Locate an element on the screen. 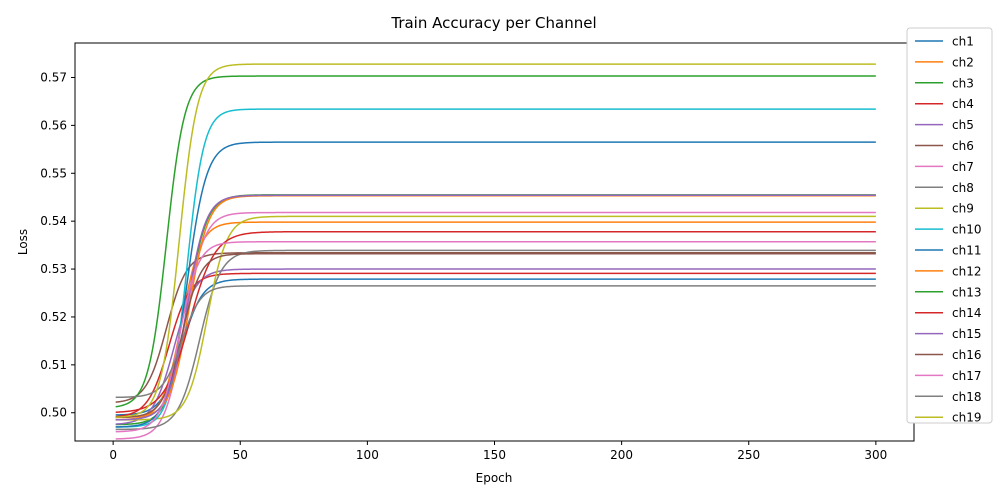  y-tick-label: 0.56 is located at coordinates (53, 125).